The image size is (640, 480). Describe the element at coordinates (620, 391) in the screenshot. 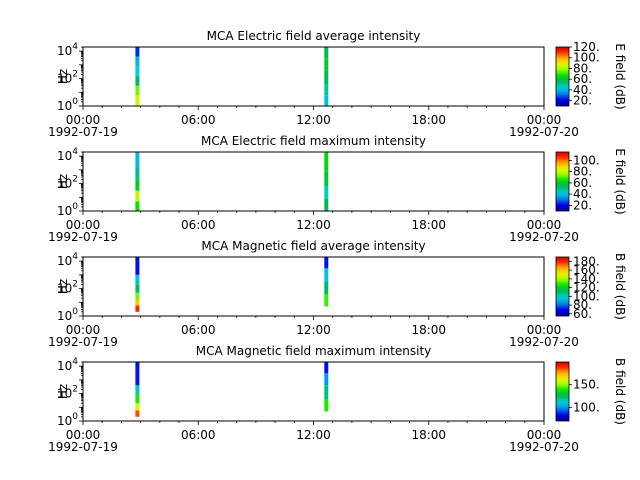

I see `colorbar-label: B field (dB)` at that location.